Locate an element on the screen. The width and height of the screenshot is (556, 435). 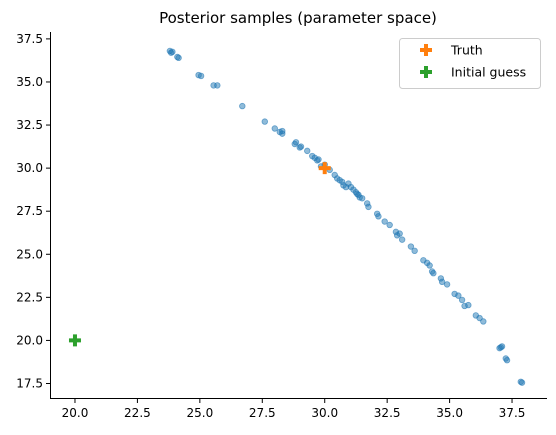
legend-box is located at coordinates (470, 63).